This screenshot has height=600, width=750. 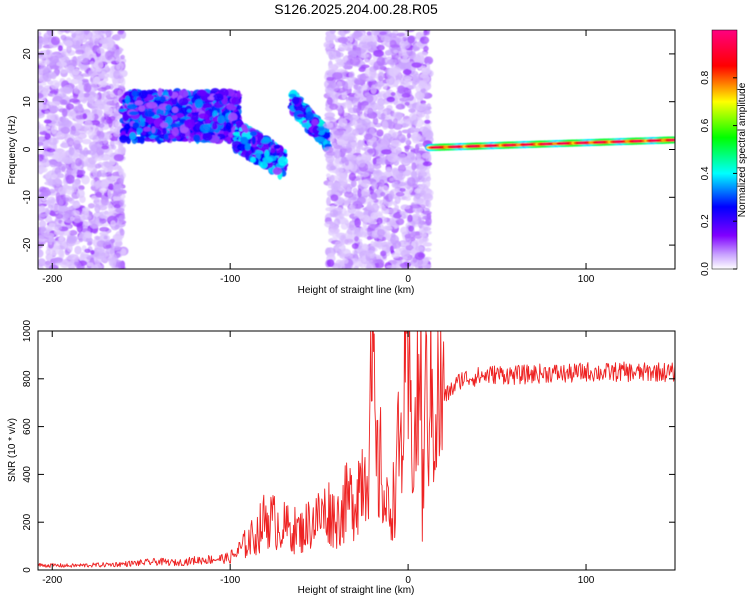 I want to click on spectrogram-y-tick-label: 20, so click(x=27, y=54).